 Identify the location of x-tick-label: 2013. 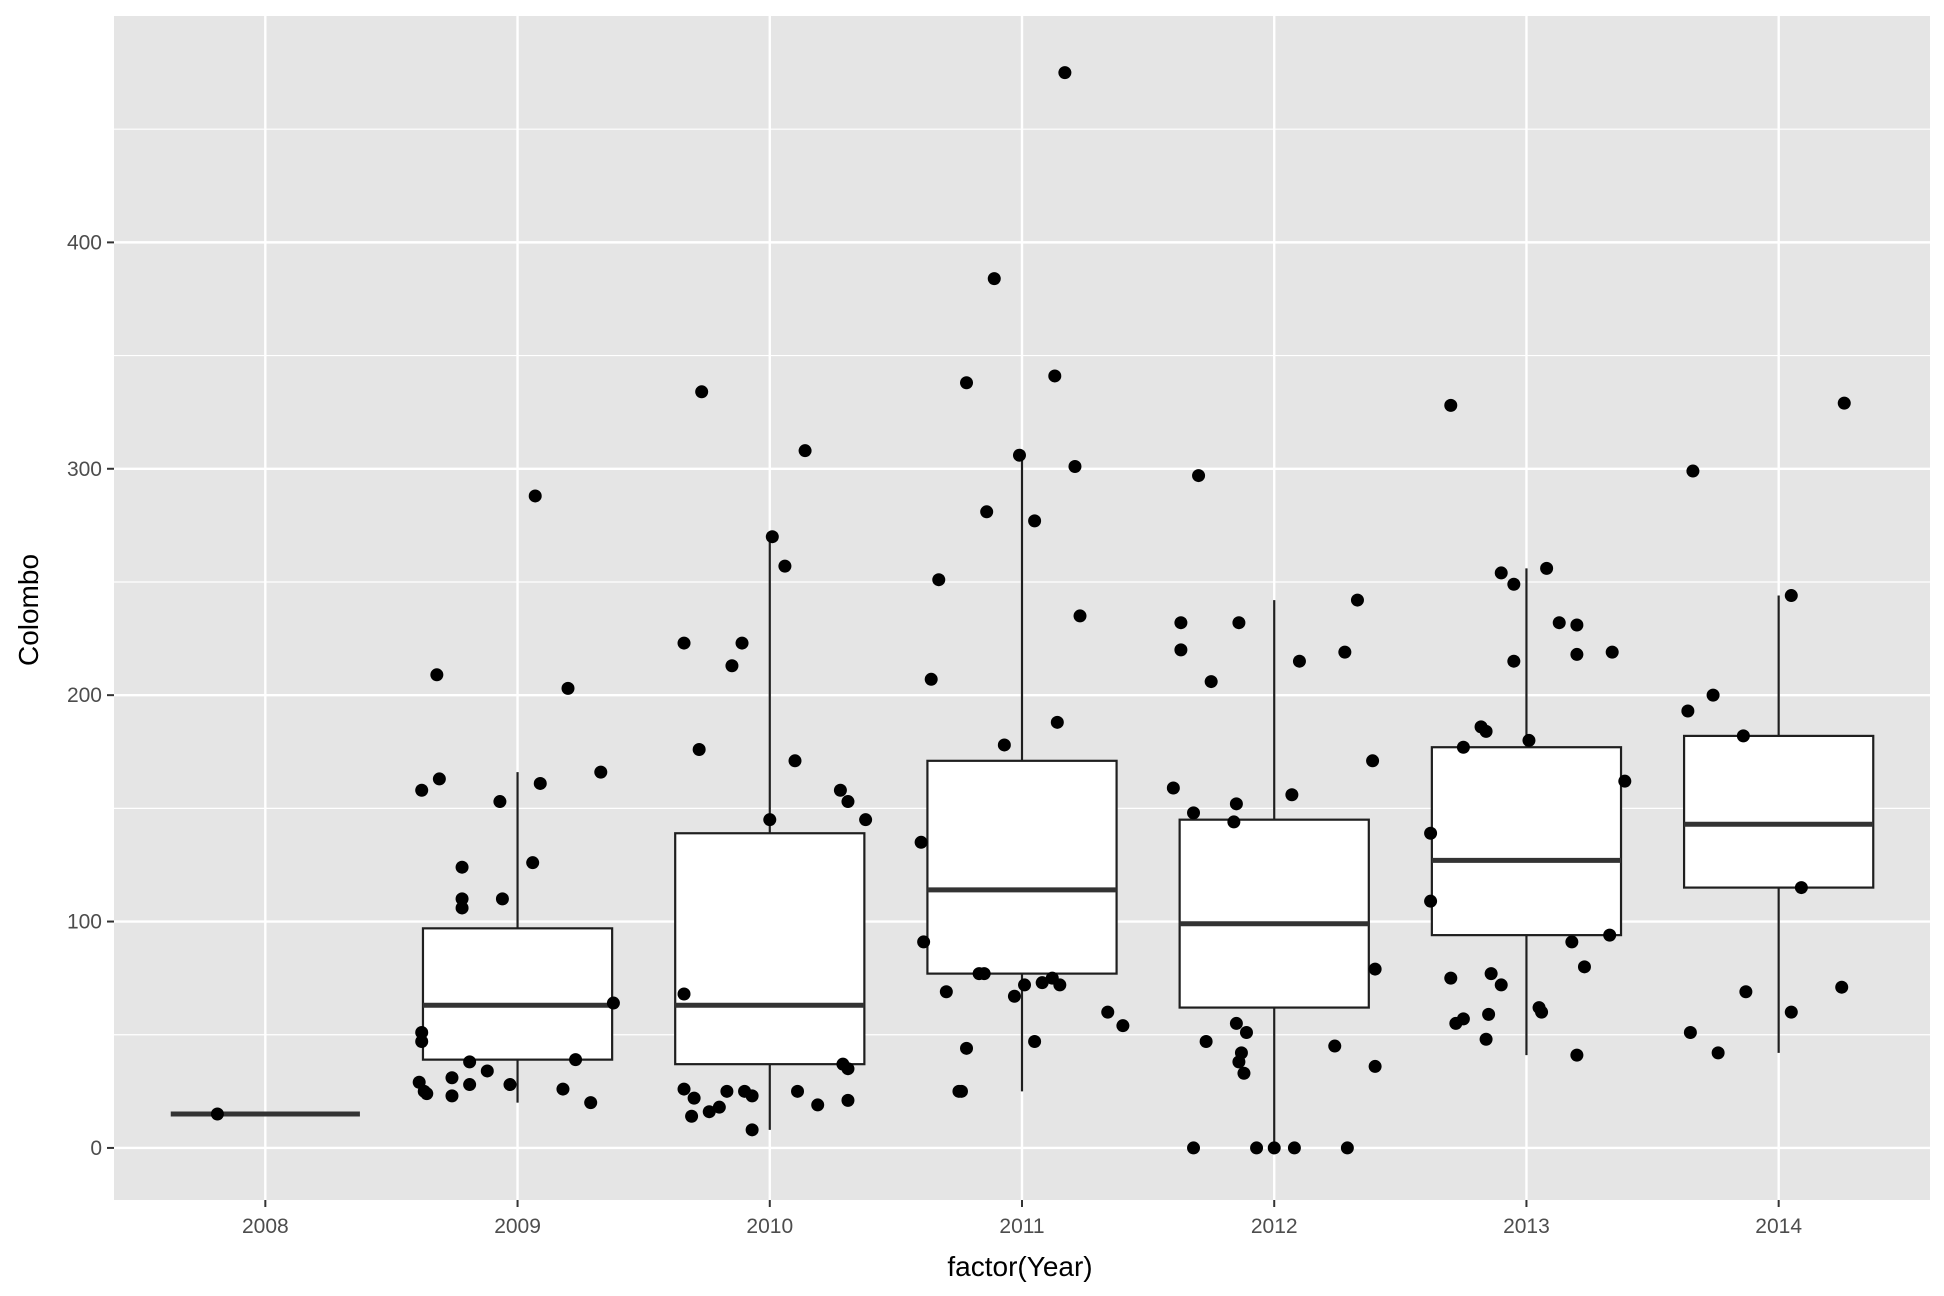
(1526, 1226).